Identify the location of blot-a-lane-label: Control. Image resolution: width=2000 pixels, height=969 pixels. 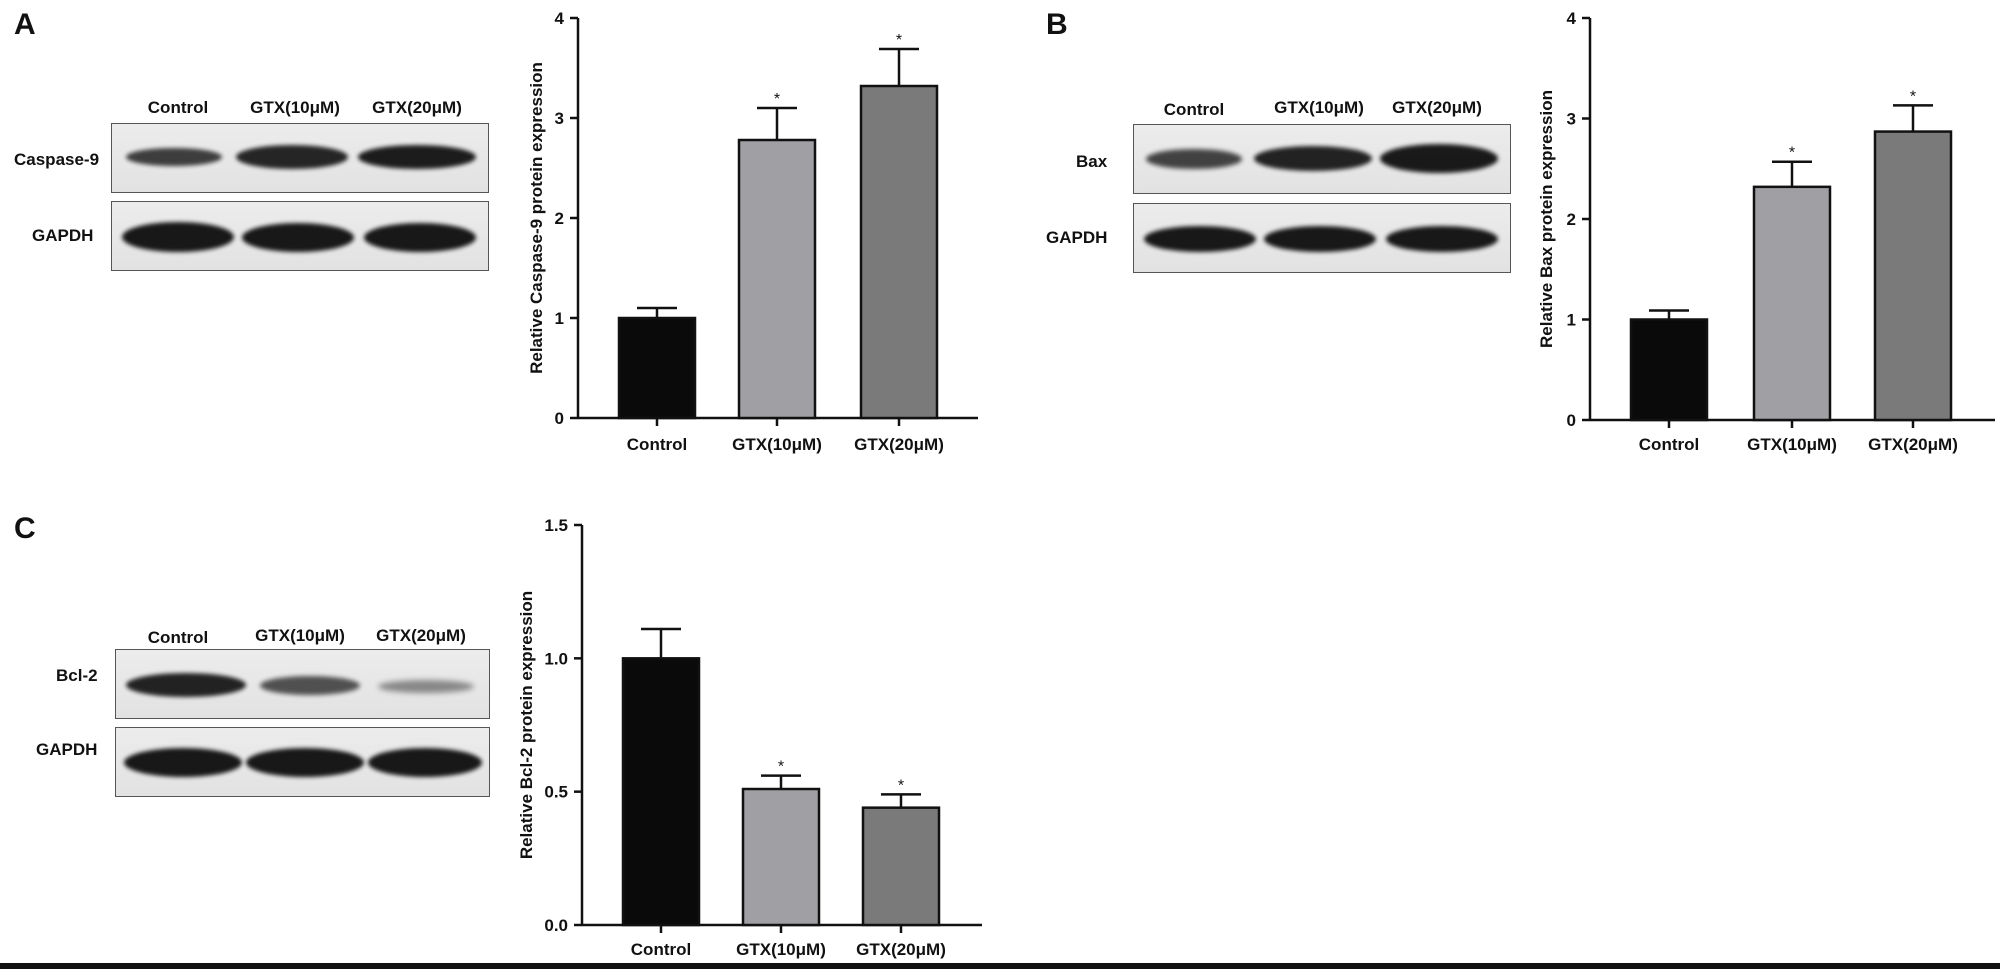
(178, 107).